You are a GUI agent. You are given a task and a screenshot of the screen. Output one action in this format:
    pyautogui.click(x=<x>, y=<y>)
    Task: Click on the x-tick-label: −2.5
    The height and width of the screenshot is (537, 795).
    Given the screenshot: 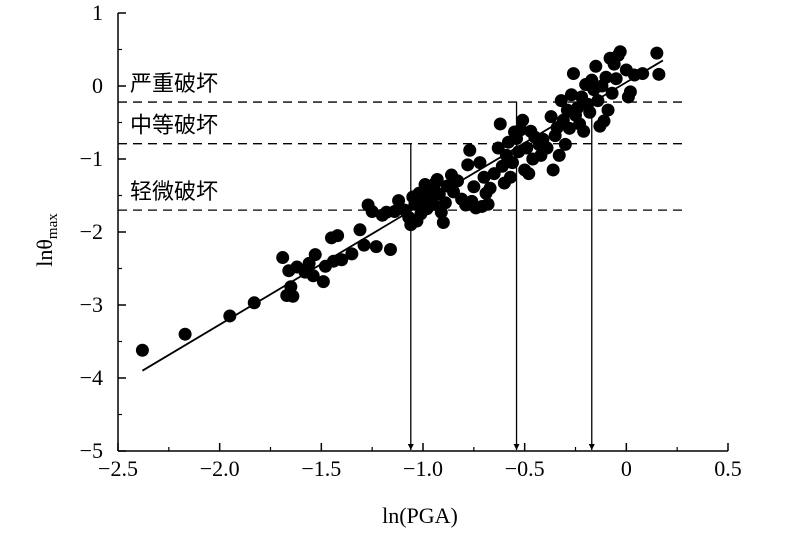 What is the action you would take?
    pyautogui.click(x=118, y=468)
    